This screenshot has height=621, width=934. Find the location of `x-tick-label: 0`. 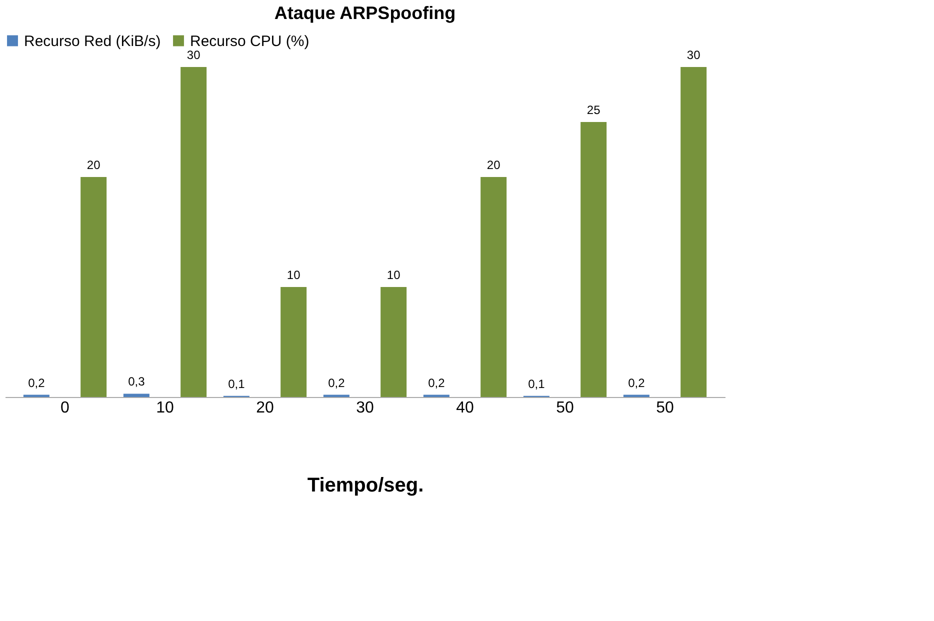

x-tick-label: 0 is located at coordinates (65, 408).